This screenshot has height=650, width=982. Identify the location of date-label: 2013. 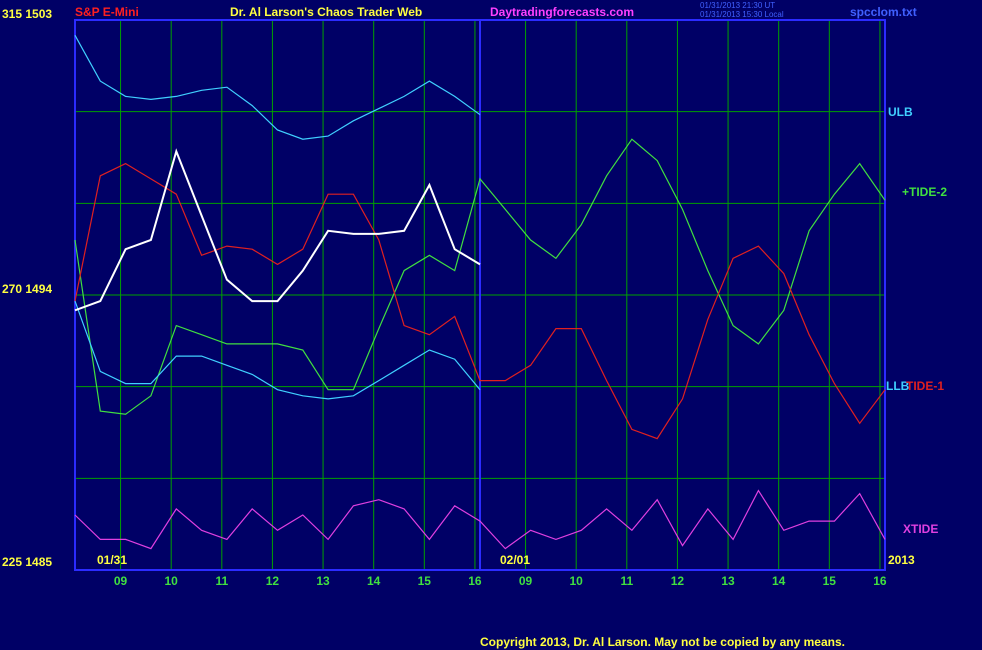
(901, 560).